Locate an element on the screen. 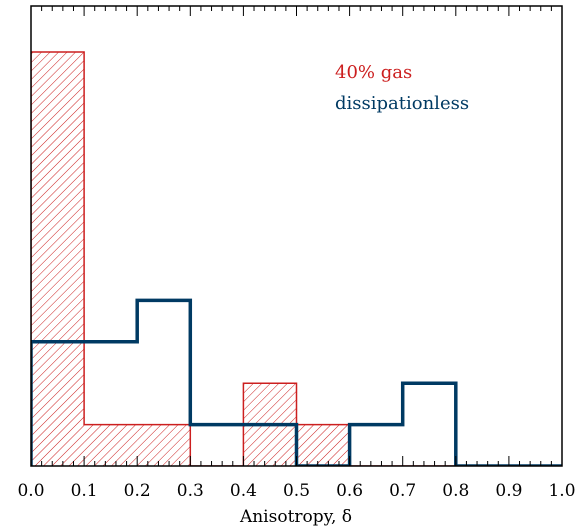 The image size is (583, 529). x-axis-label: Anisotropy, δ is located at coordinates (295, 517).